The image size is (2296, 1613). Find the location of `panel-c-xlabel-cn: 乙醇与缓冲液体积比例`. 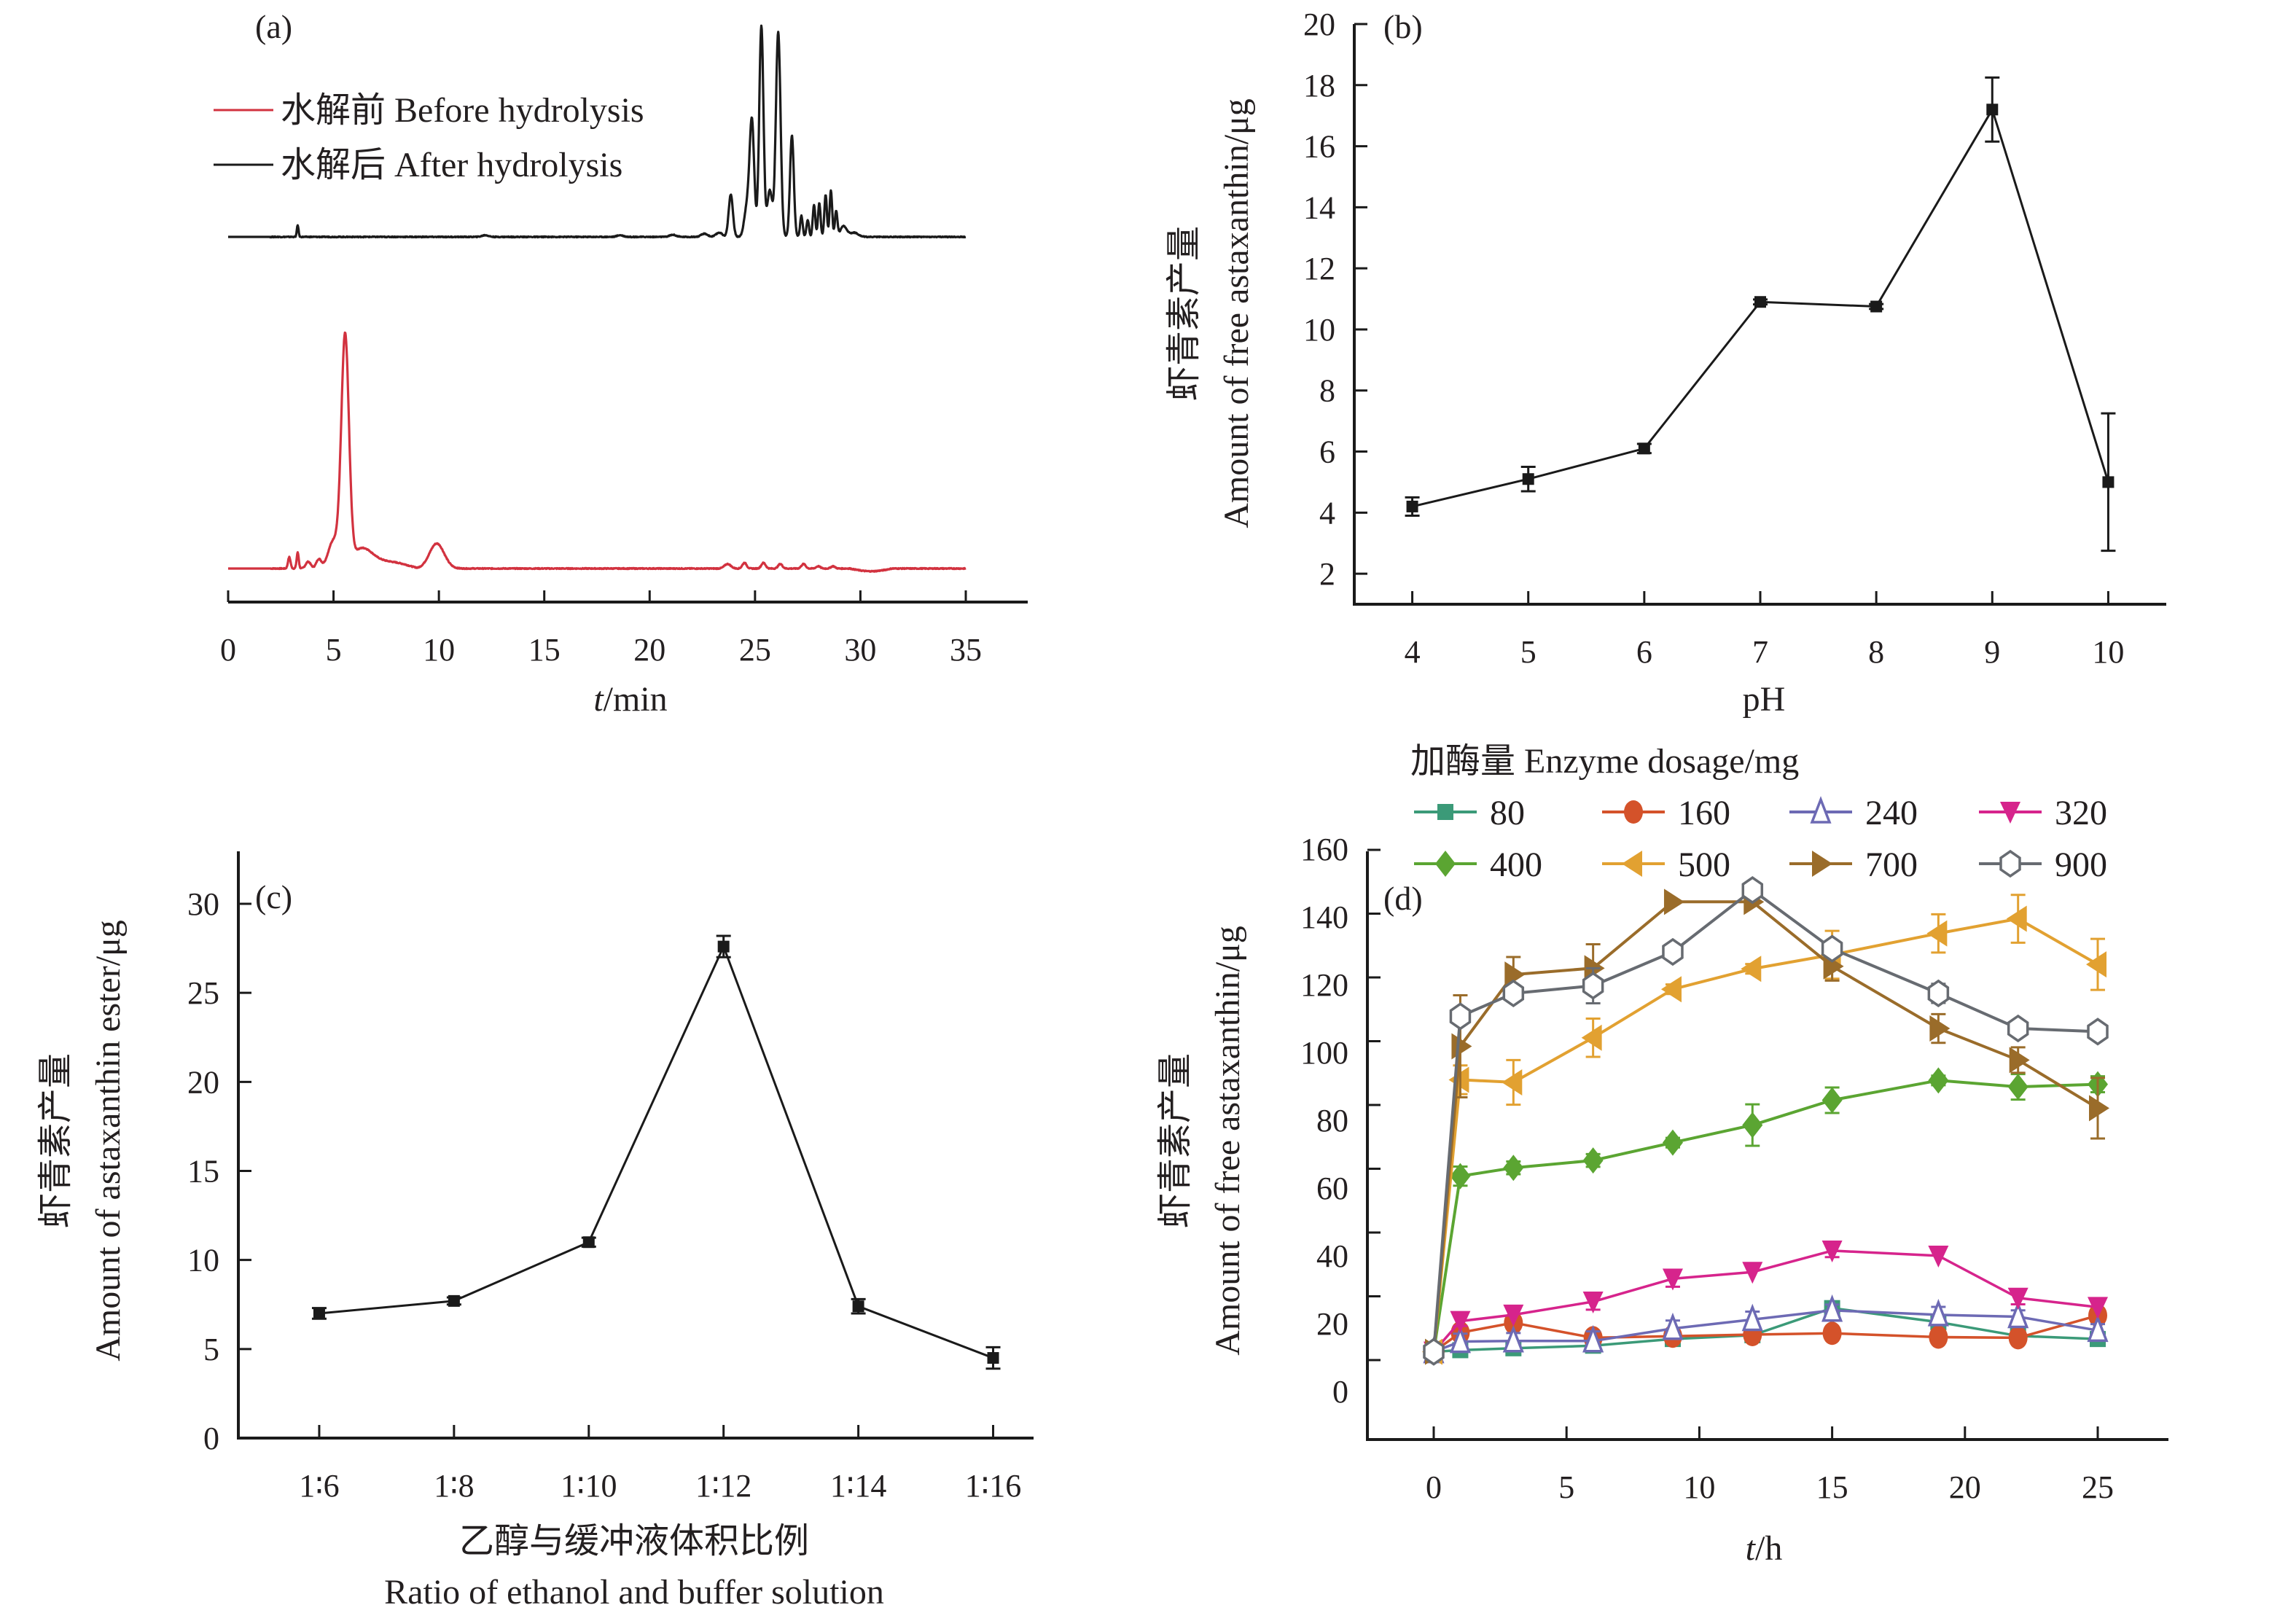

panel-c-xlabel-cn: 乙醇与缓冲液体积比例 is located at coordinates (634, 1541).